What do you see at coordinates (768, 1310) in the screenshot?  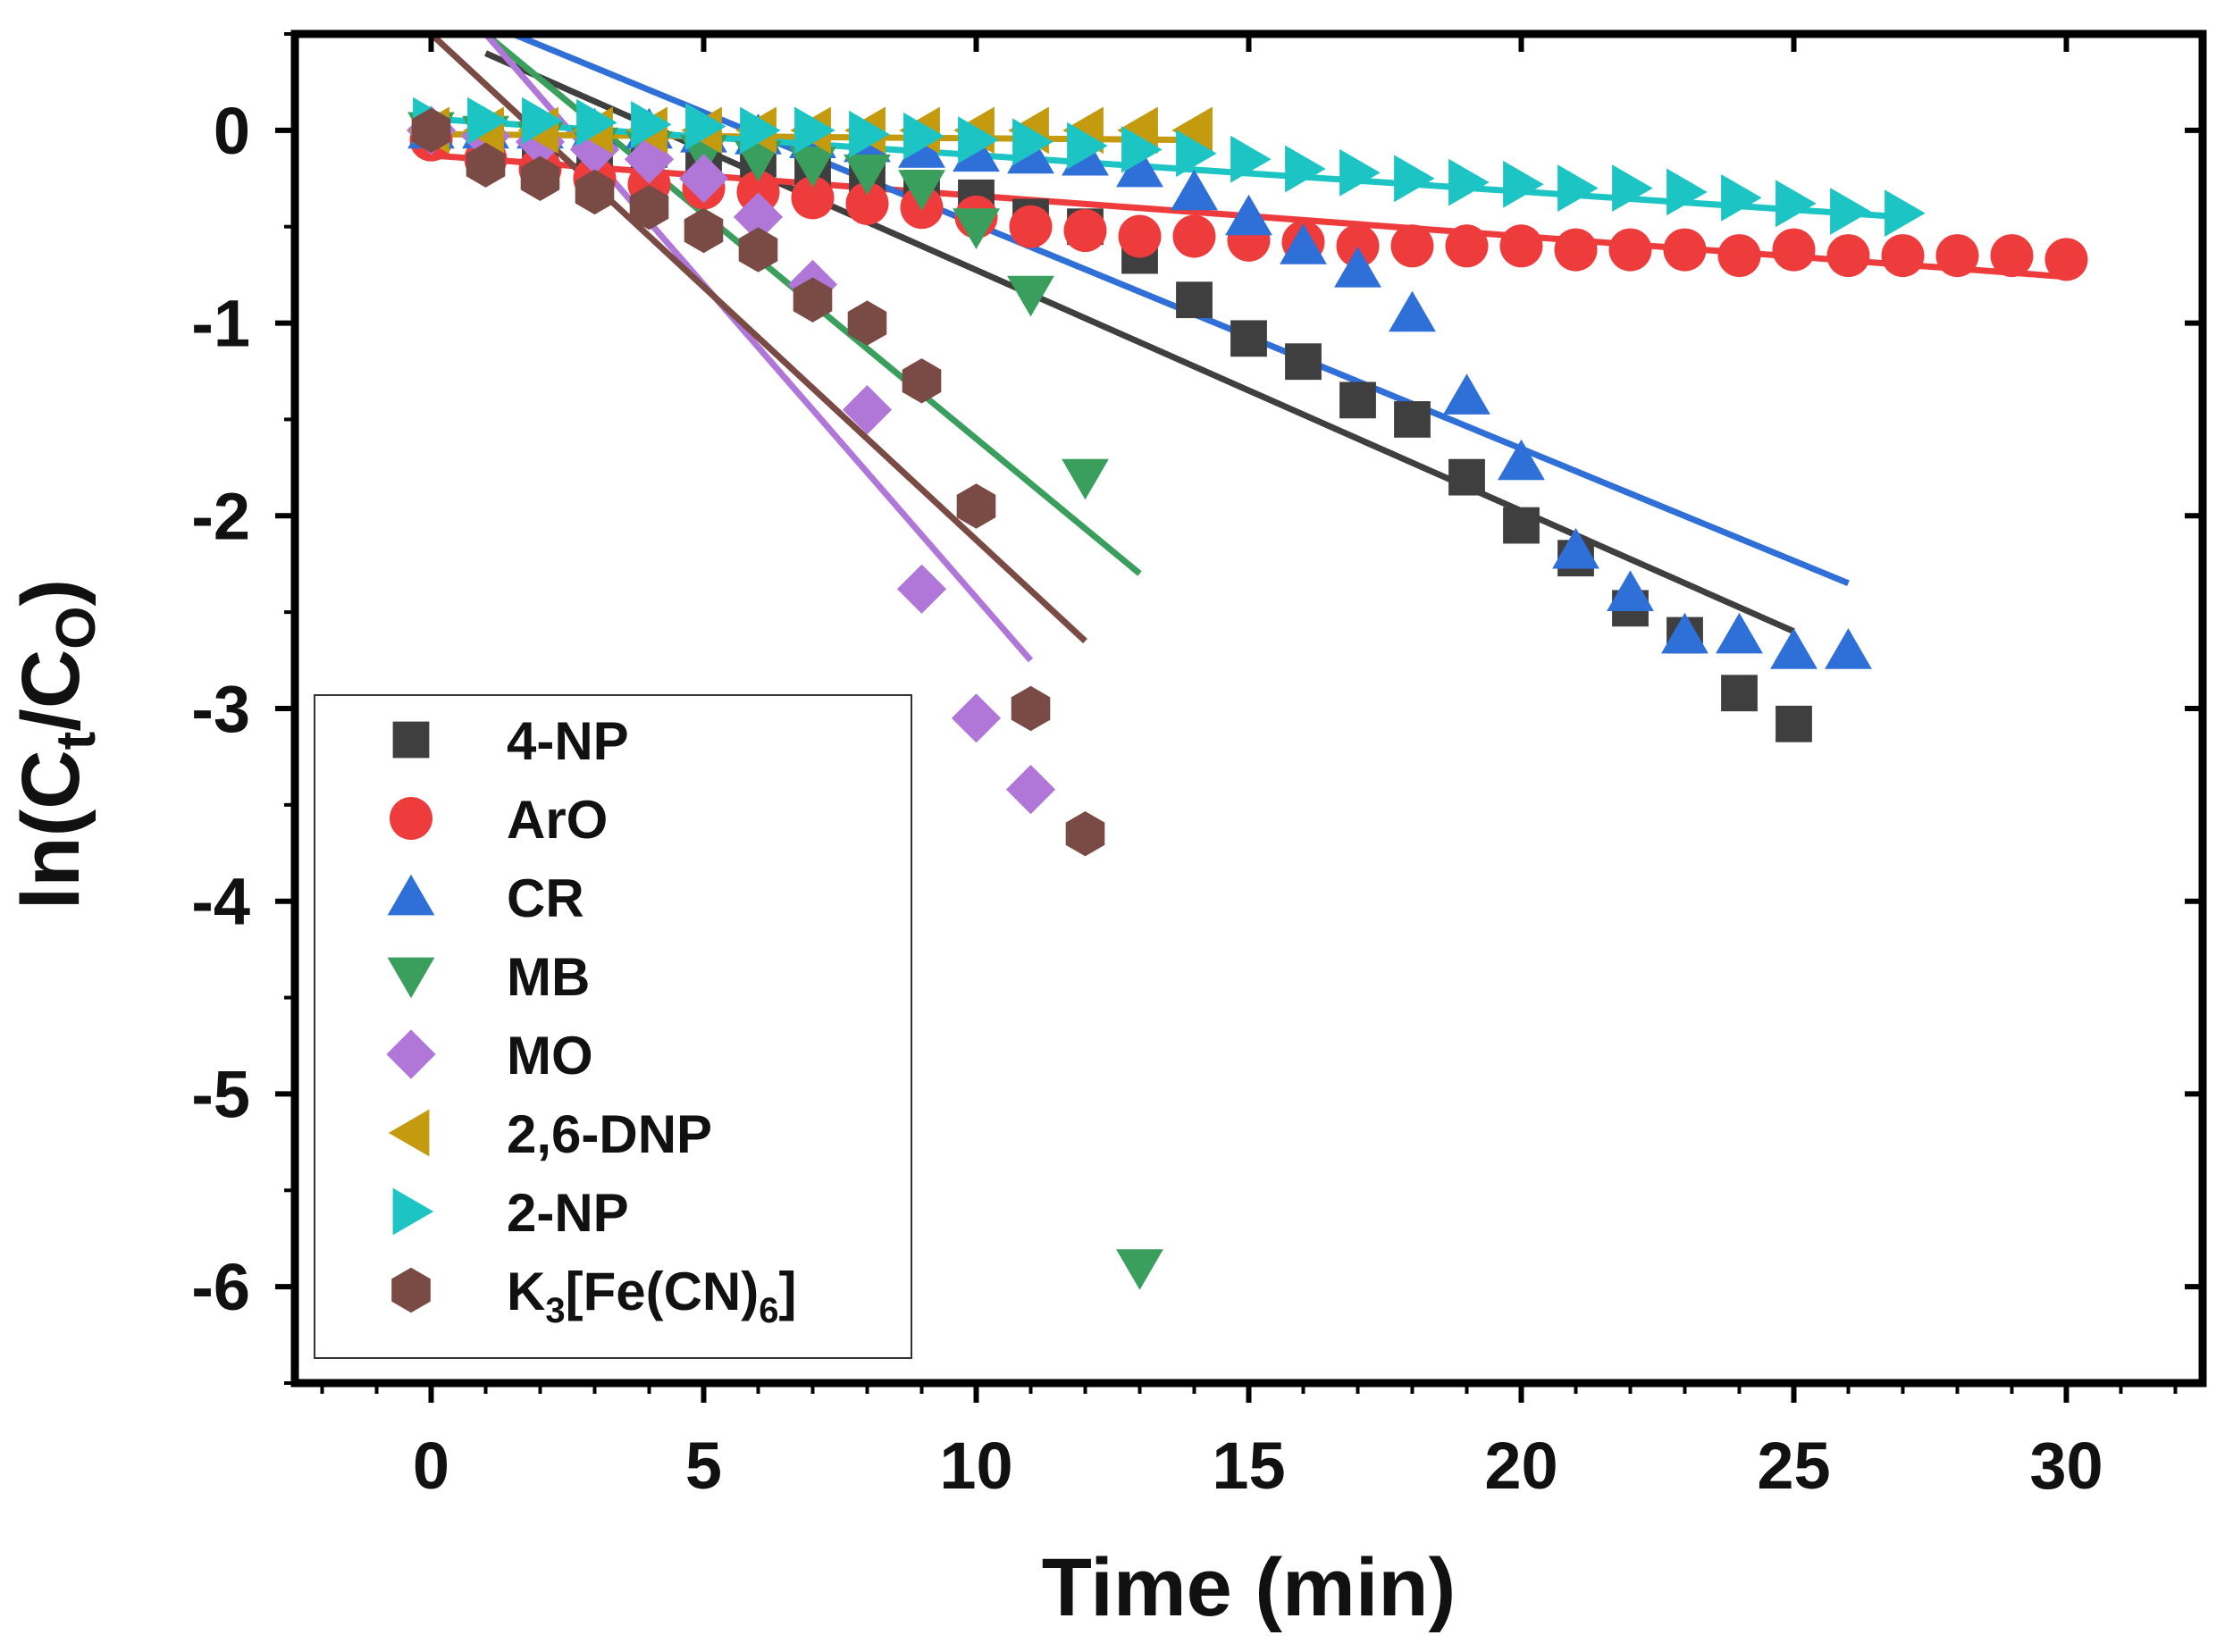 I see `legend-label-part: 6` at bounding box center [768, 1310].